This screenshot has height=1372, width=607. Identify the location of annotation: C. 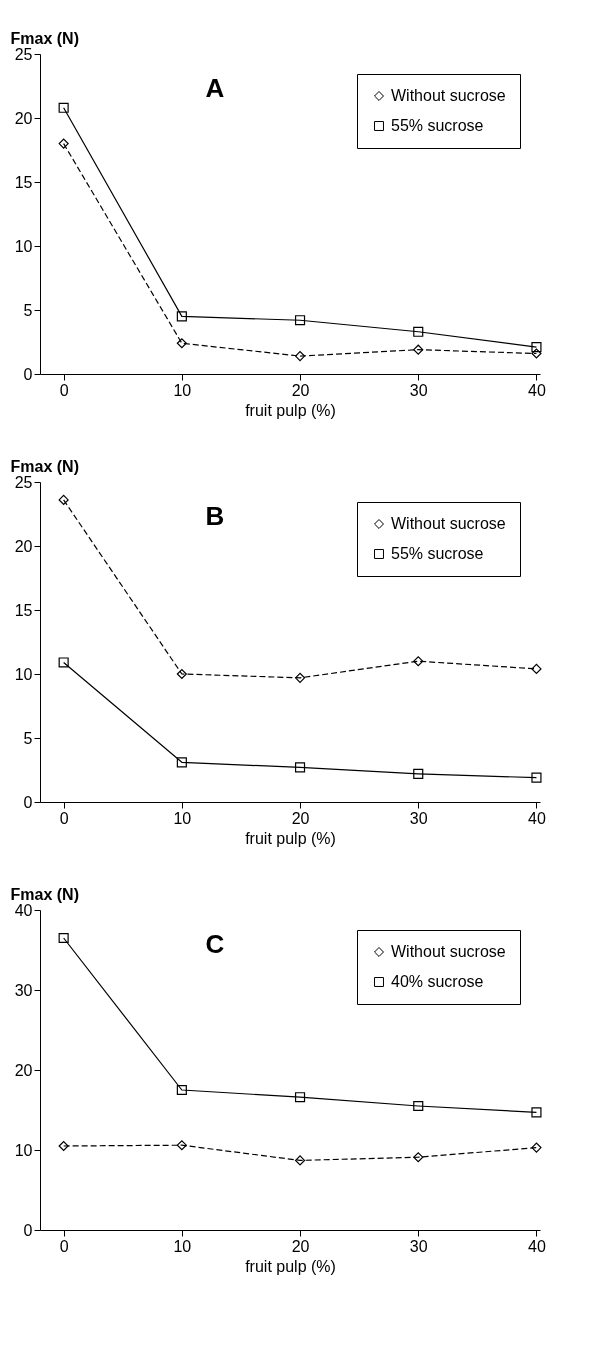
(215, 944).